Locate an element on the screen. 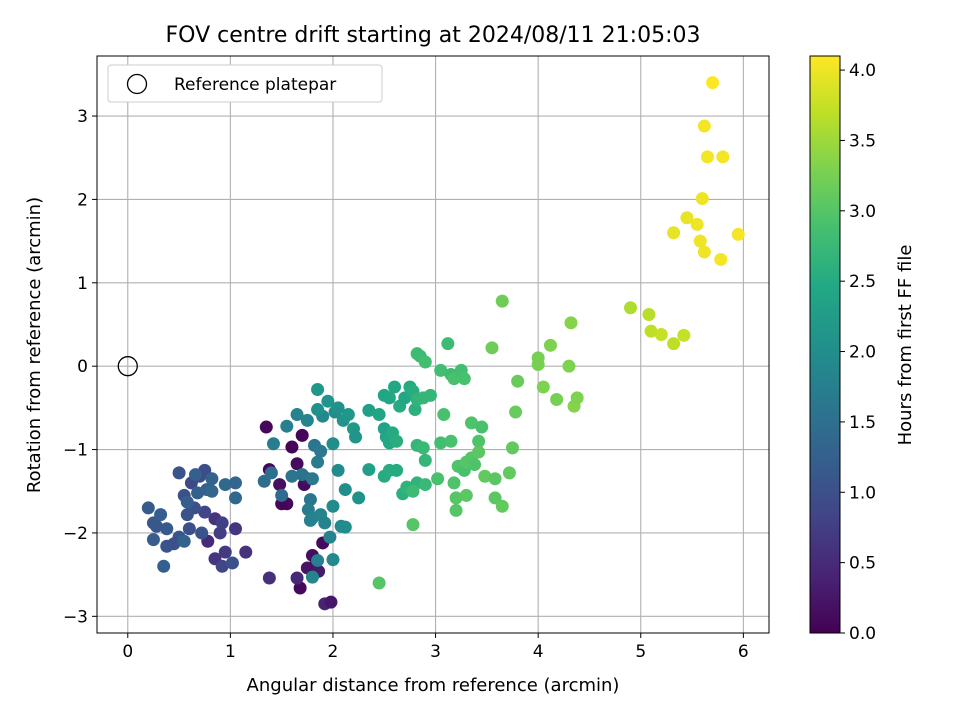  colorbar-tick-label: 3.0 is located at coordinates (862, 212).